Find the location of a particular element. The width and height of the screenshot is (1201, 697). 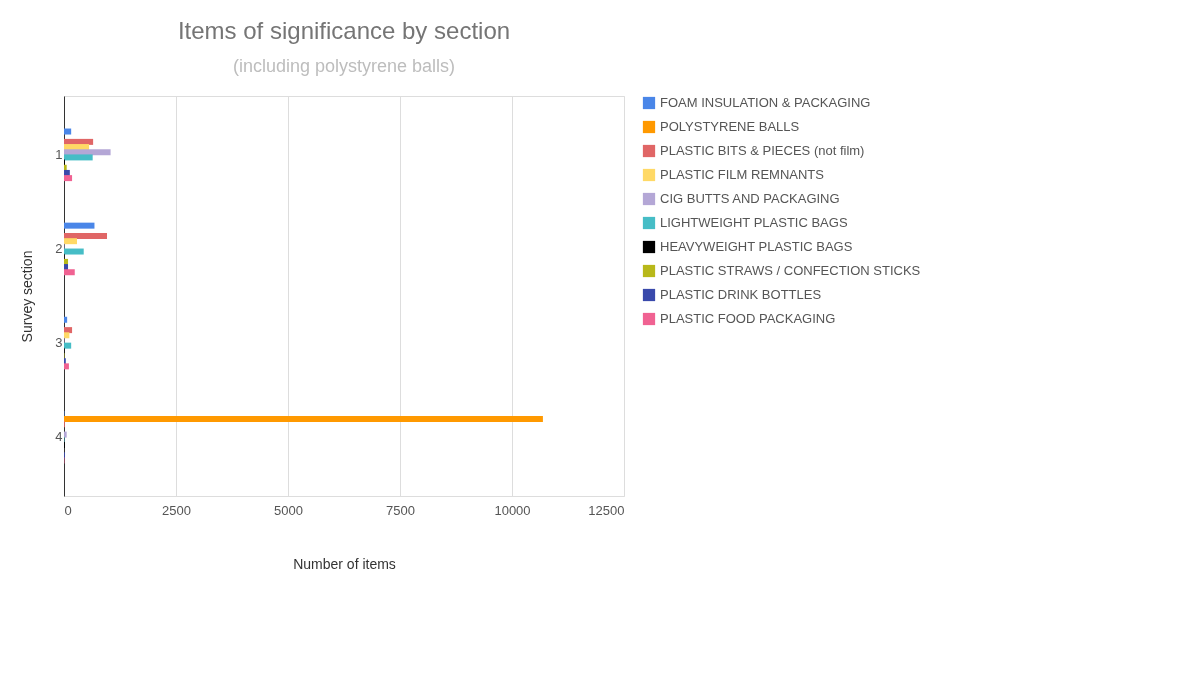

x-tick-label: 5000 is located at coordinates (288, 510).